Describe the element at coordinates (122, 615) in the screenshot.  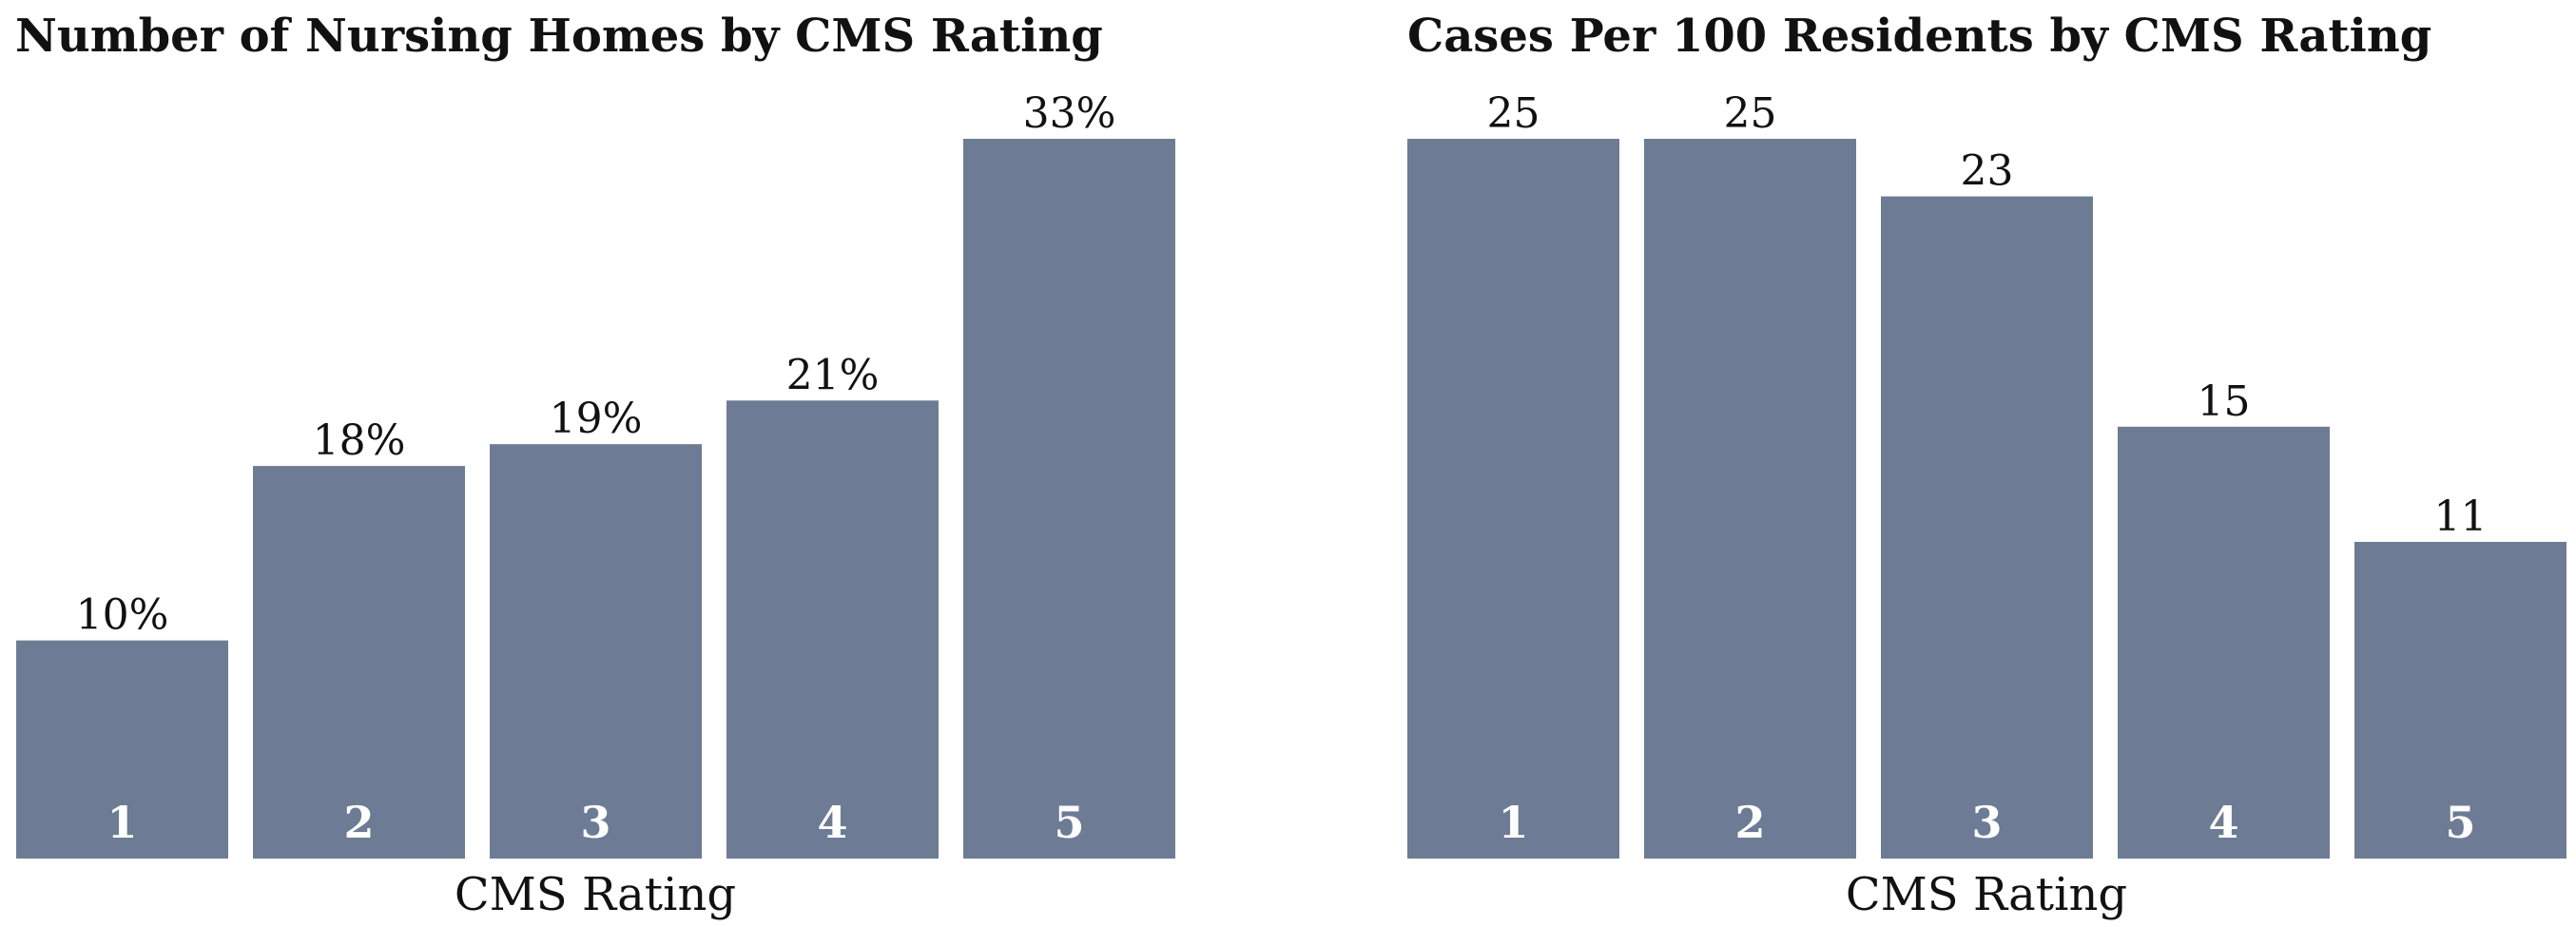
I see `bar-value-label: 10%` at that location.